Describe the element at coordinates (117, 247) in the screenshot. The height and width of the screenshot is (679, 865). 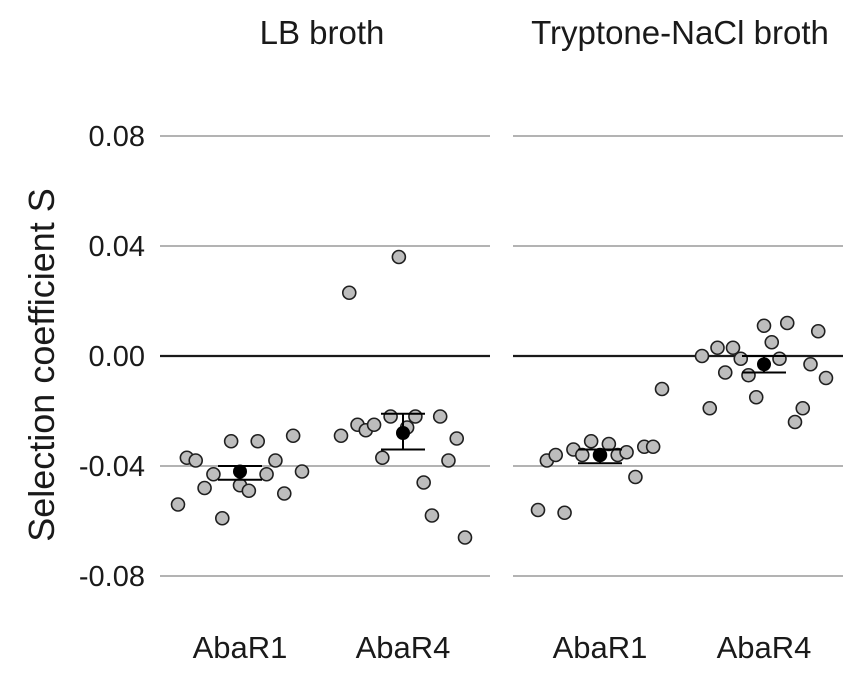
I see `y-tick-label: 0.04` at that location.